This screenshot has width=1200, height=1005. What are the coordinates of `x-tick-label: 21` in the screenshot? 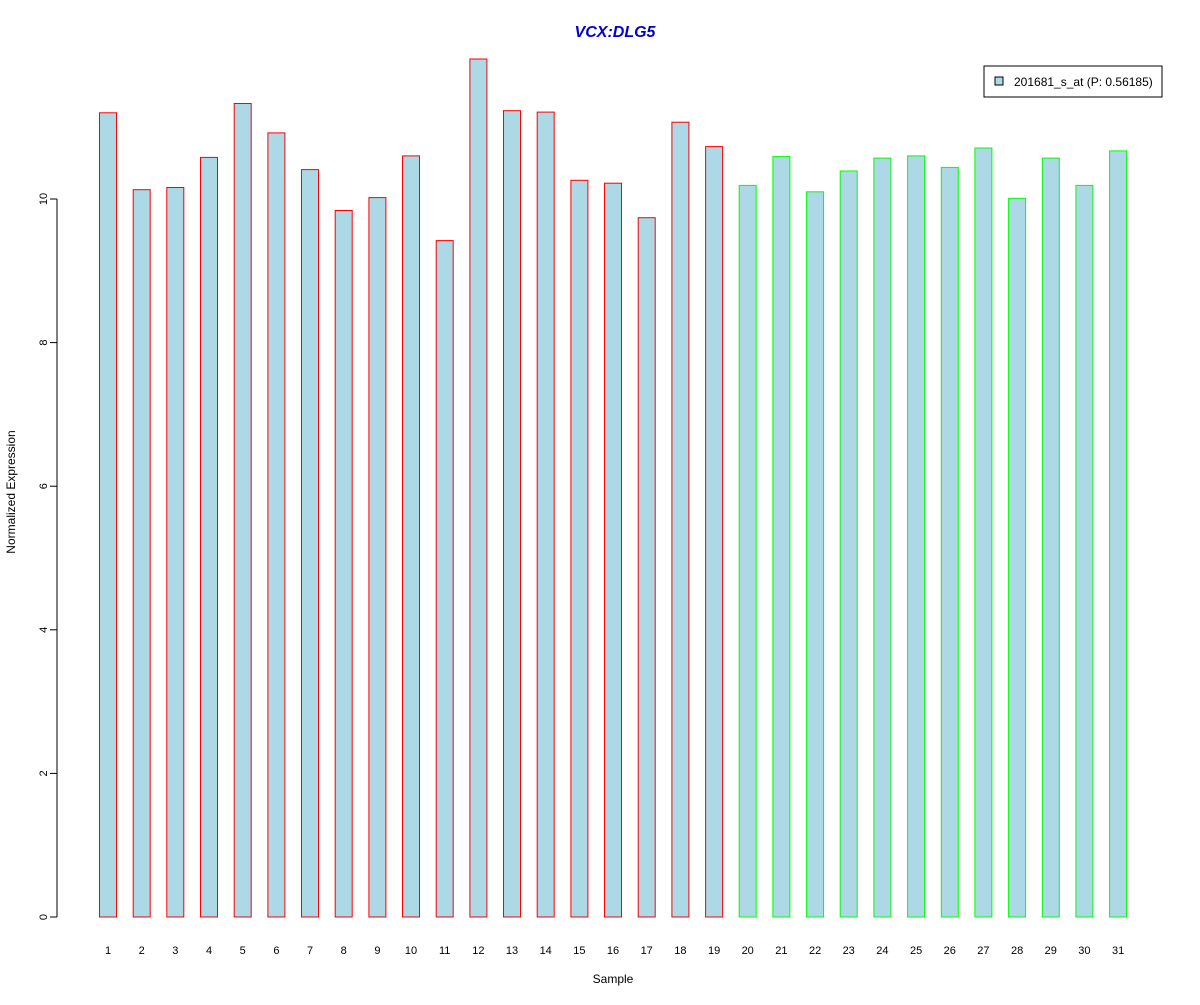 It's located at (781, 951).